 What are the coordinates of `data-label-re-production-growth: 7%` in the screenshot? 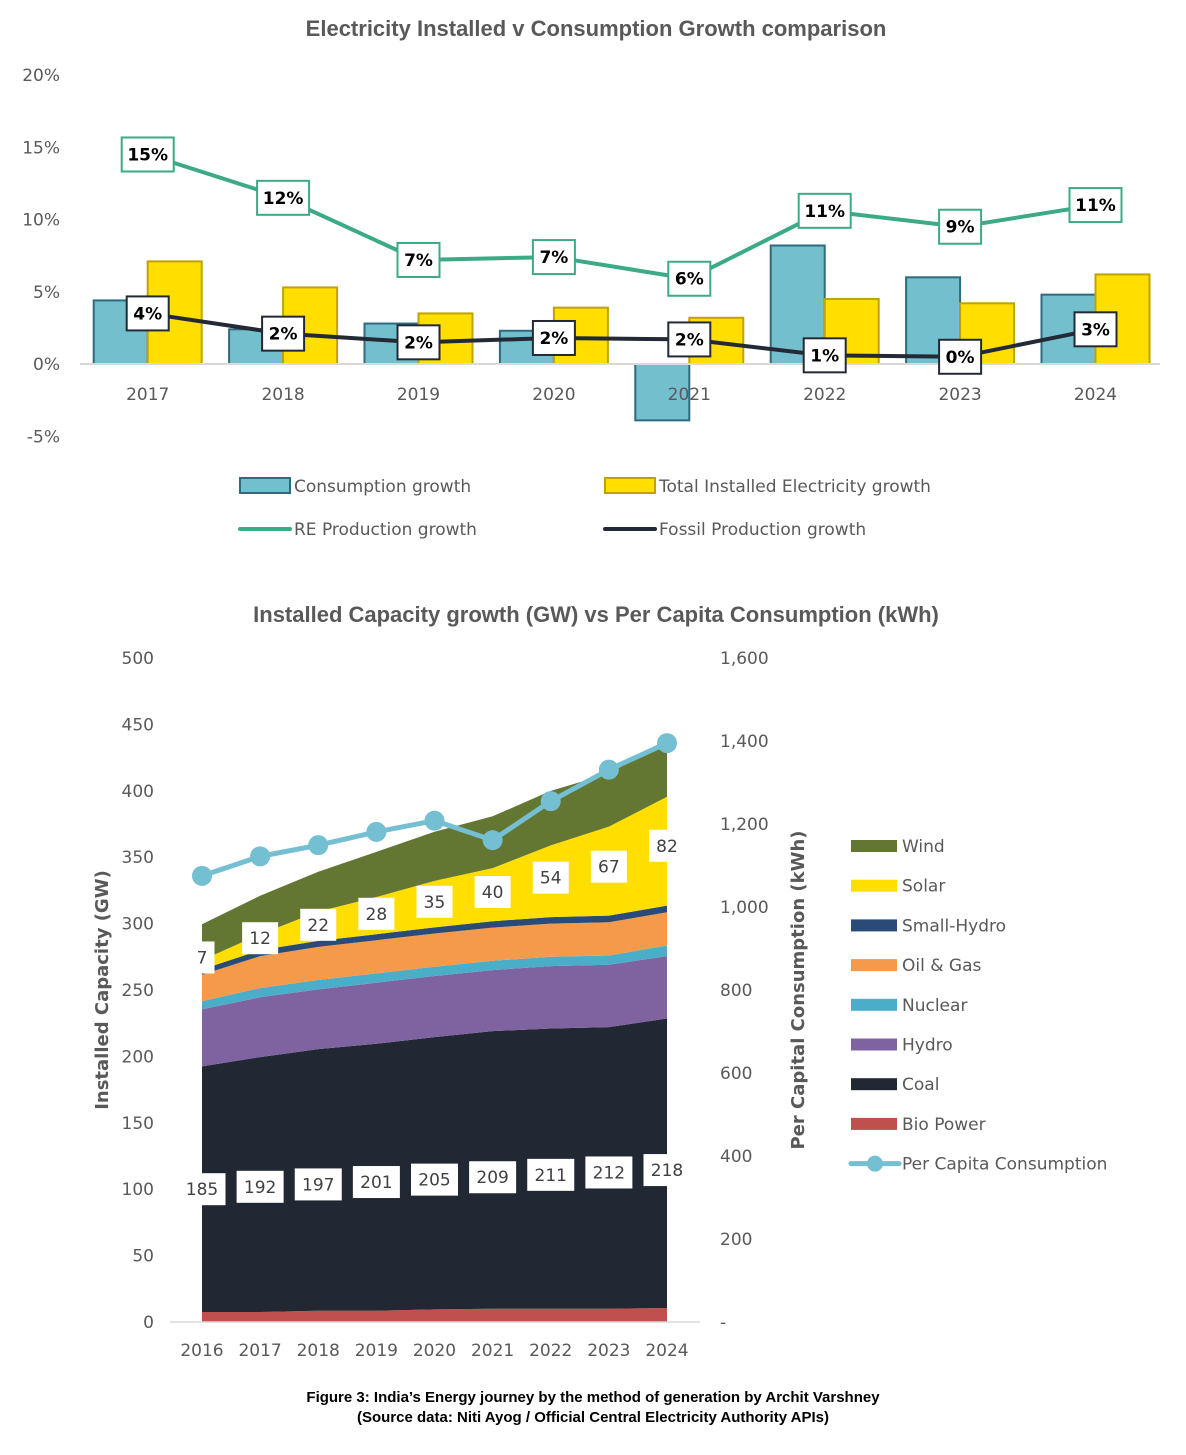 It's located at (553, 258).